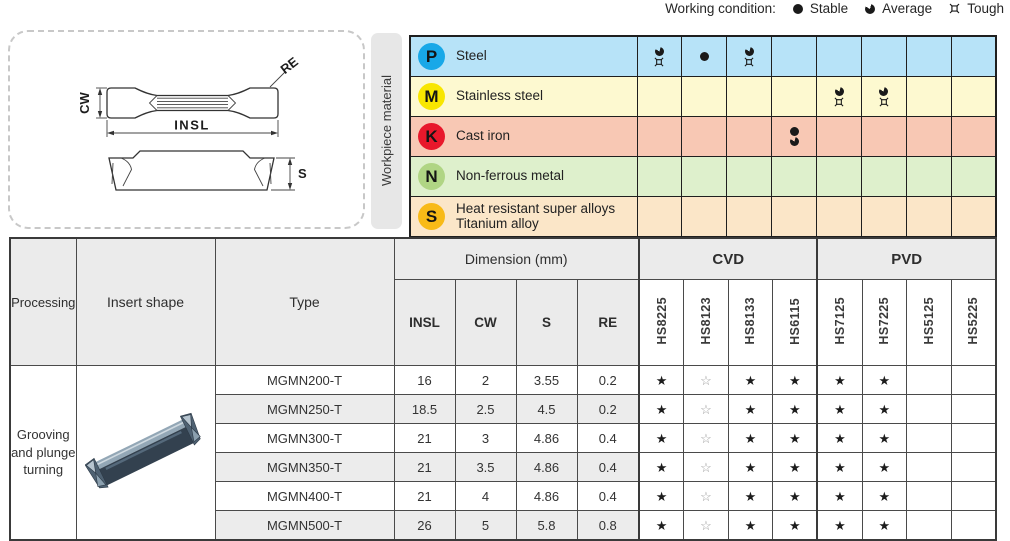  What do you see at coordinates (906, 258) in the screenshot?
I see `header-pvd: PVD` at bounding box center [906, 258].